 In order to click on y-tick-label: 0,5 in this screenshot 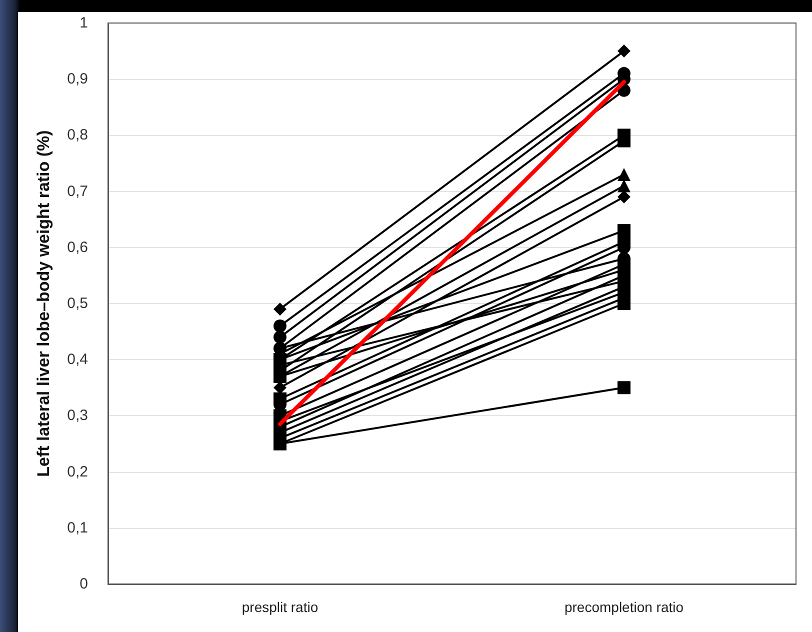, I will do `click(77, 303)`.